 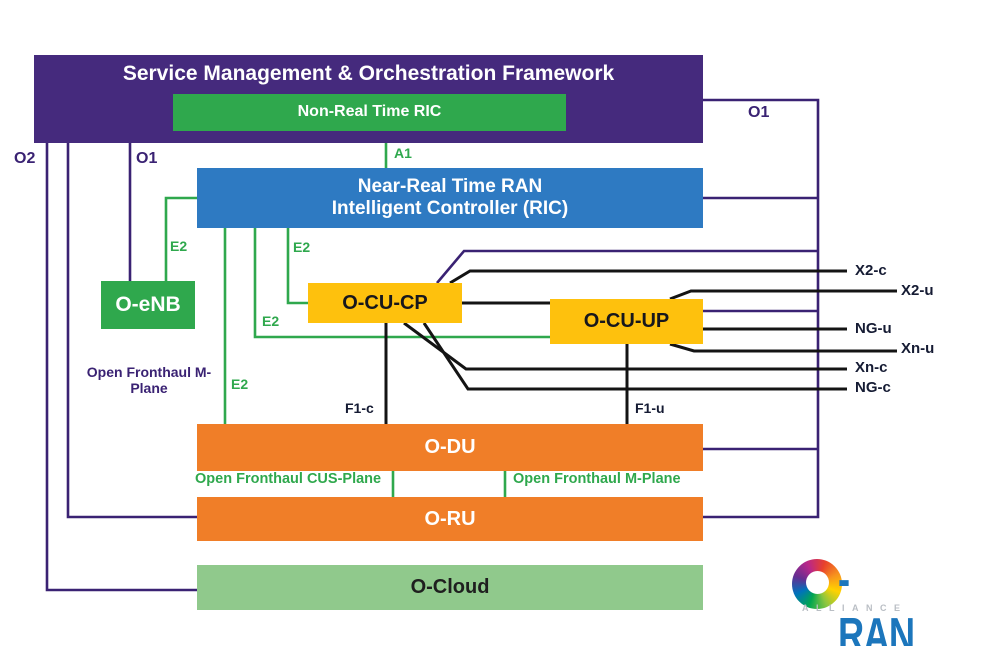 I want to click on o-cu-cp-label: O-CU-CP, so click(x=385, y=302).